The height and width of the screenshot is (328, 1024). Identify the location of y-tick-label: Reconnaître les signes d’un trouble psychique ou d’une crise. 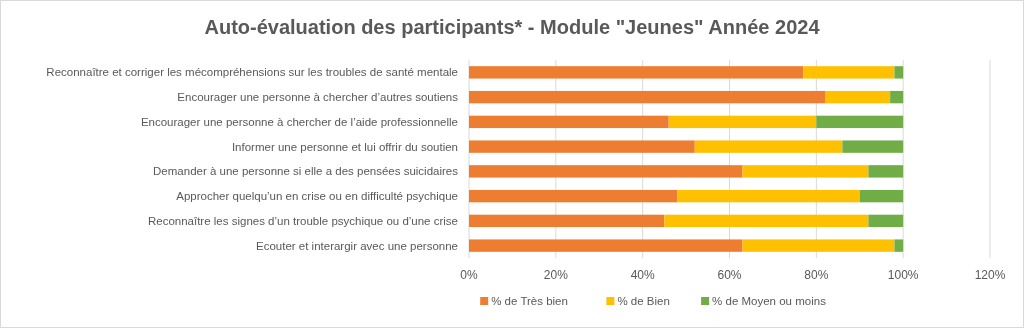
(302, 220).